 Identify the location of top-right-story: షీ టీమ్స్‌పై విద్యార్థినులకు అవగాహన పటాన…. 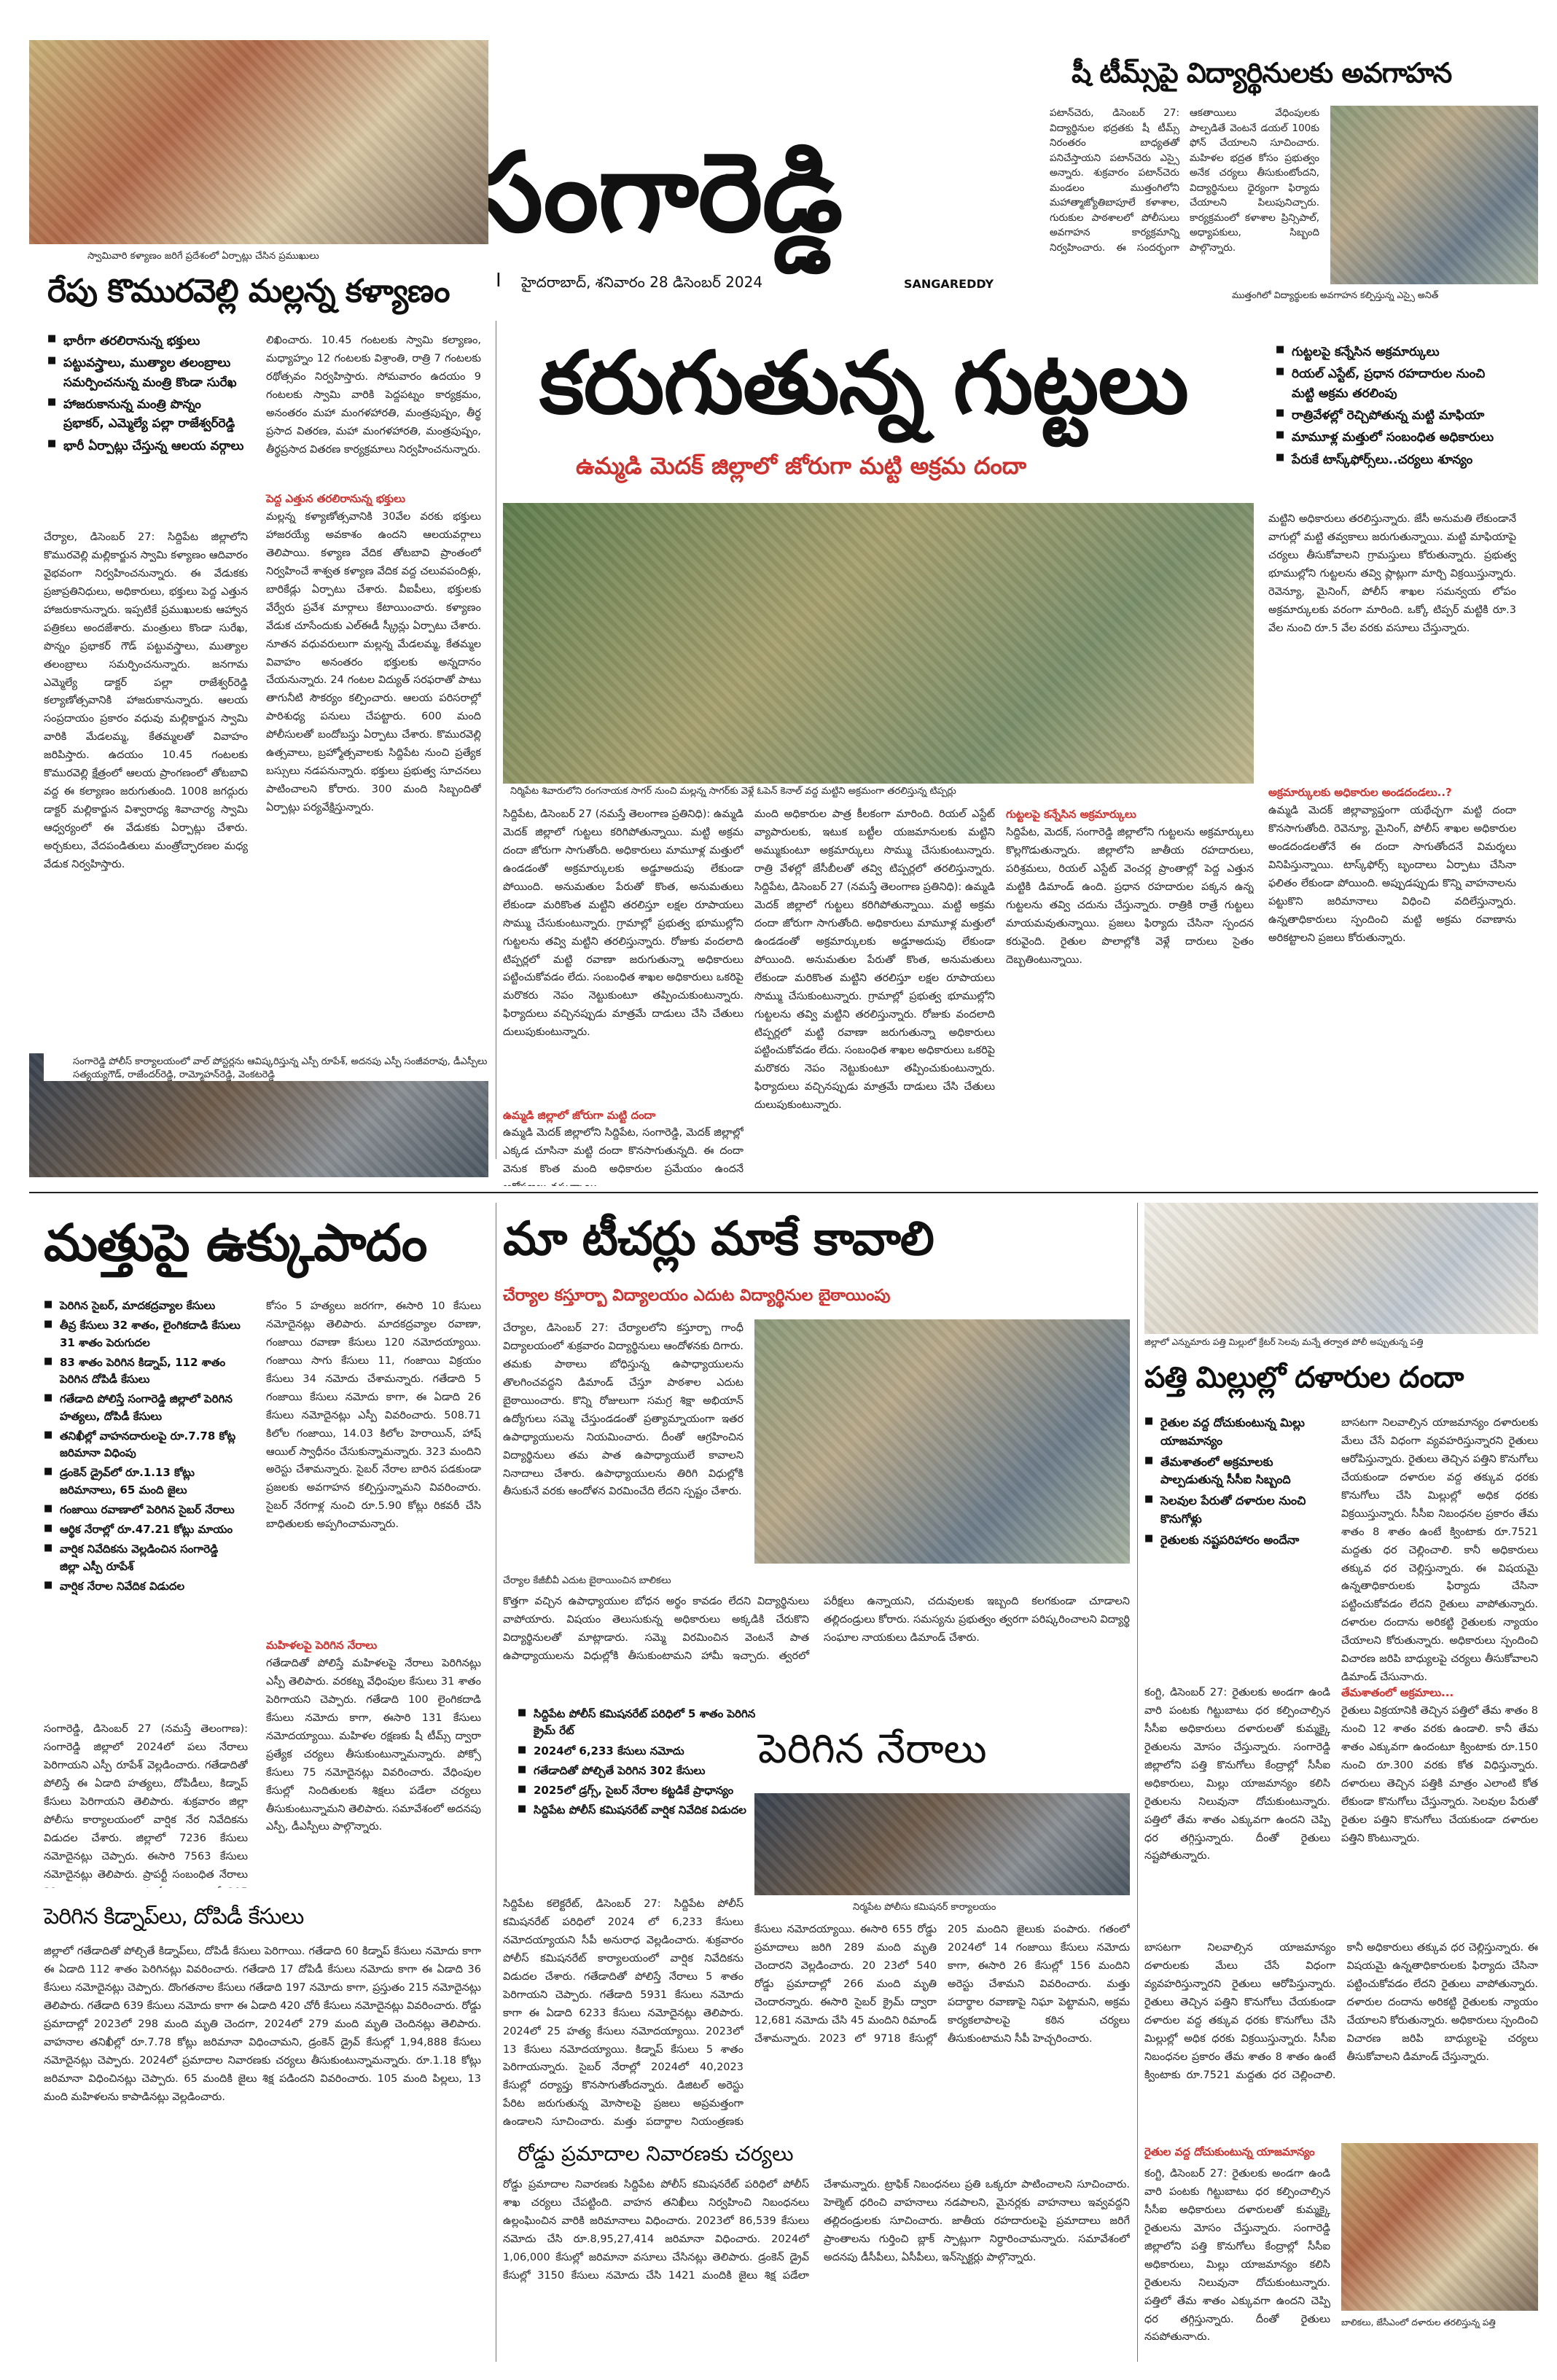
(1294, 302).